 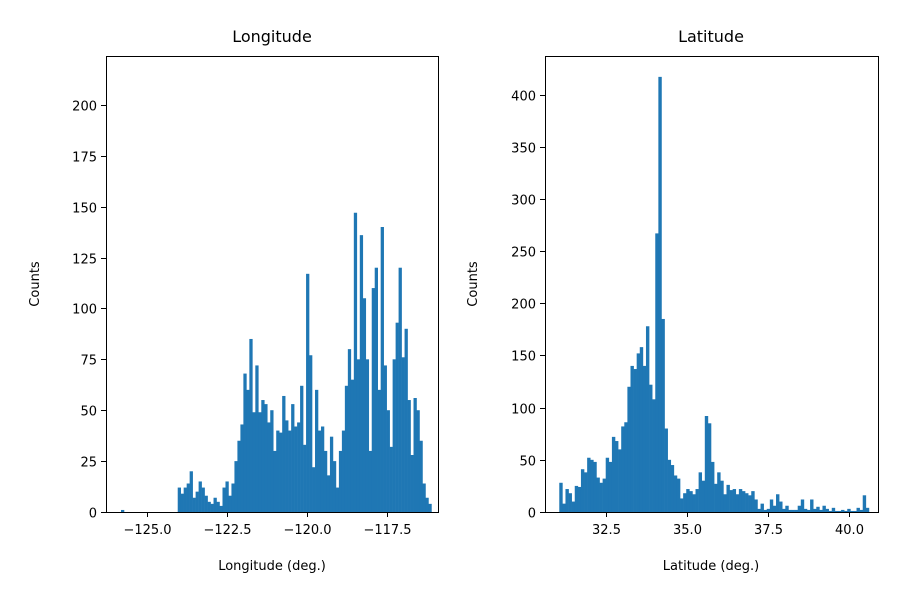 I want to click on latitude-y-tick-label: 100, so click(x=523, y=410).